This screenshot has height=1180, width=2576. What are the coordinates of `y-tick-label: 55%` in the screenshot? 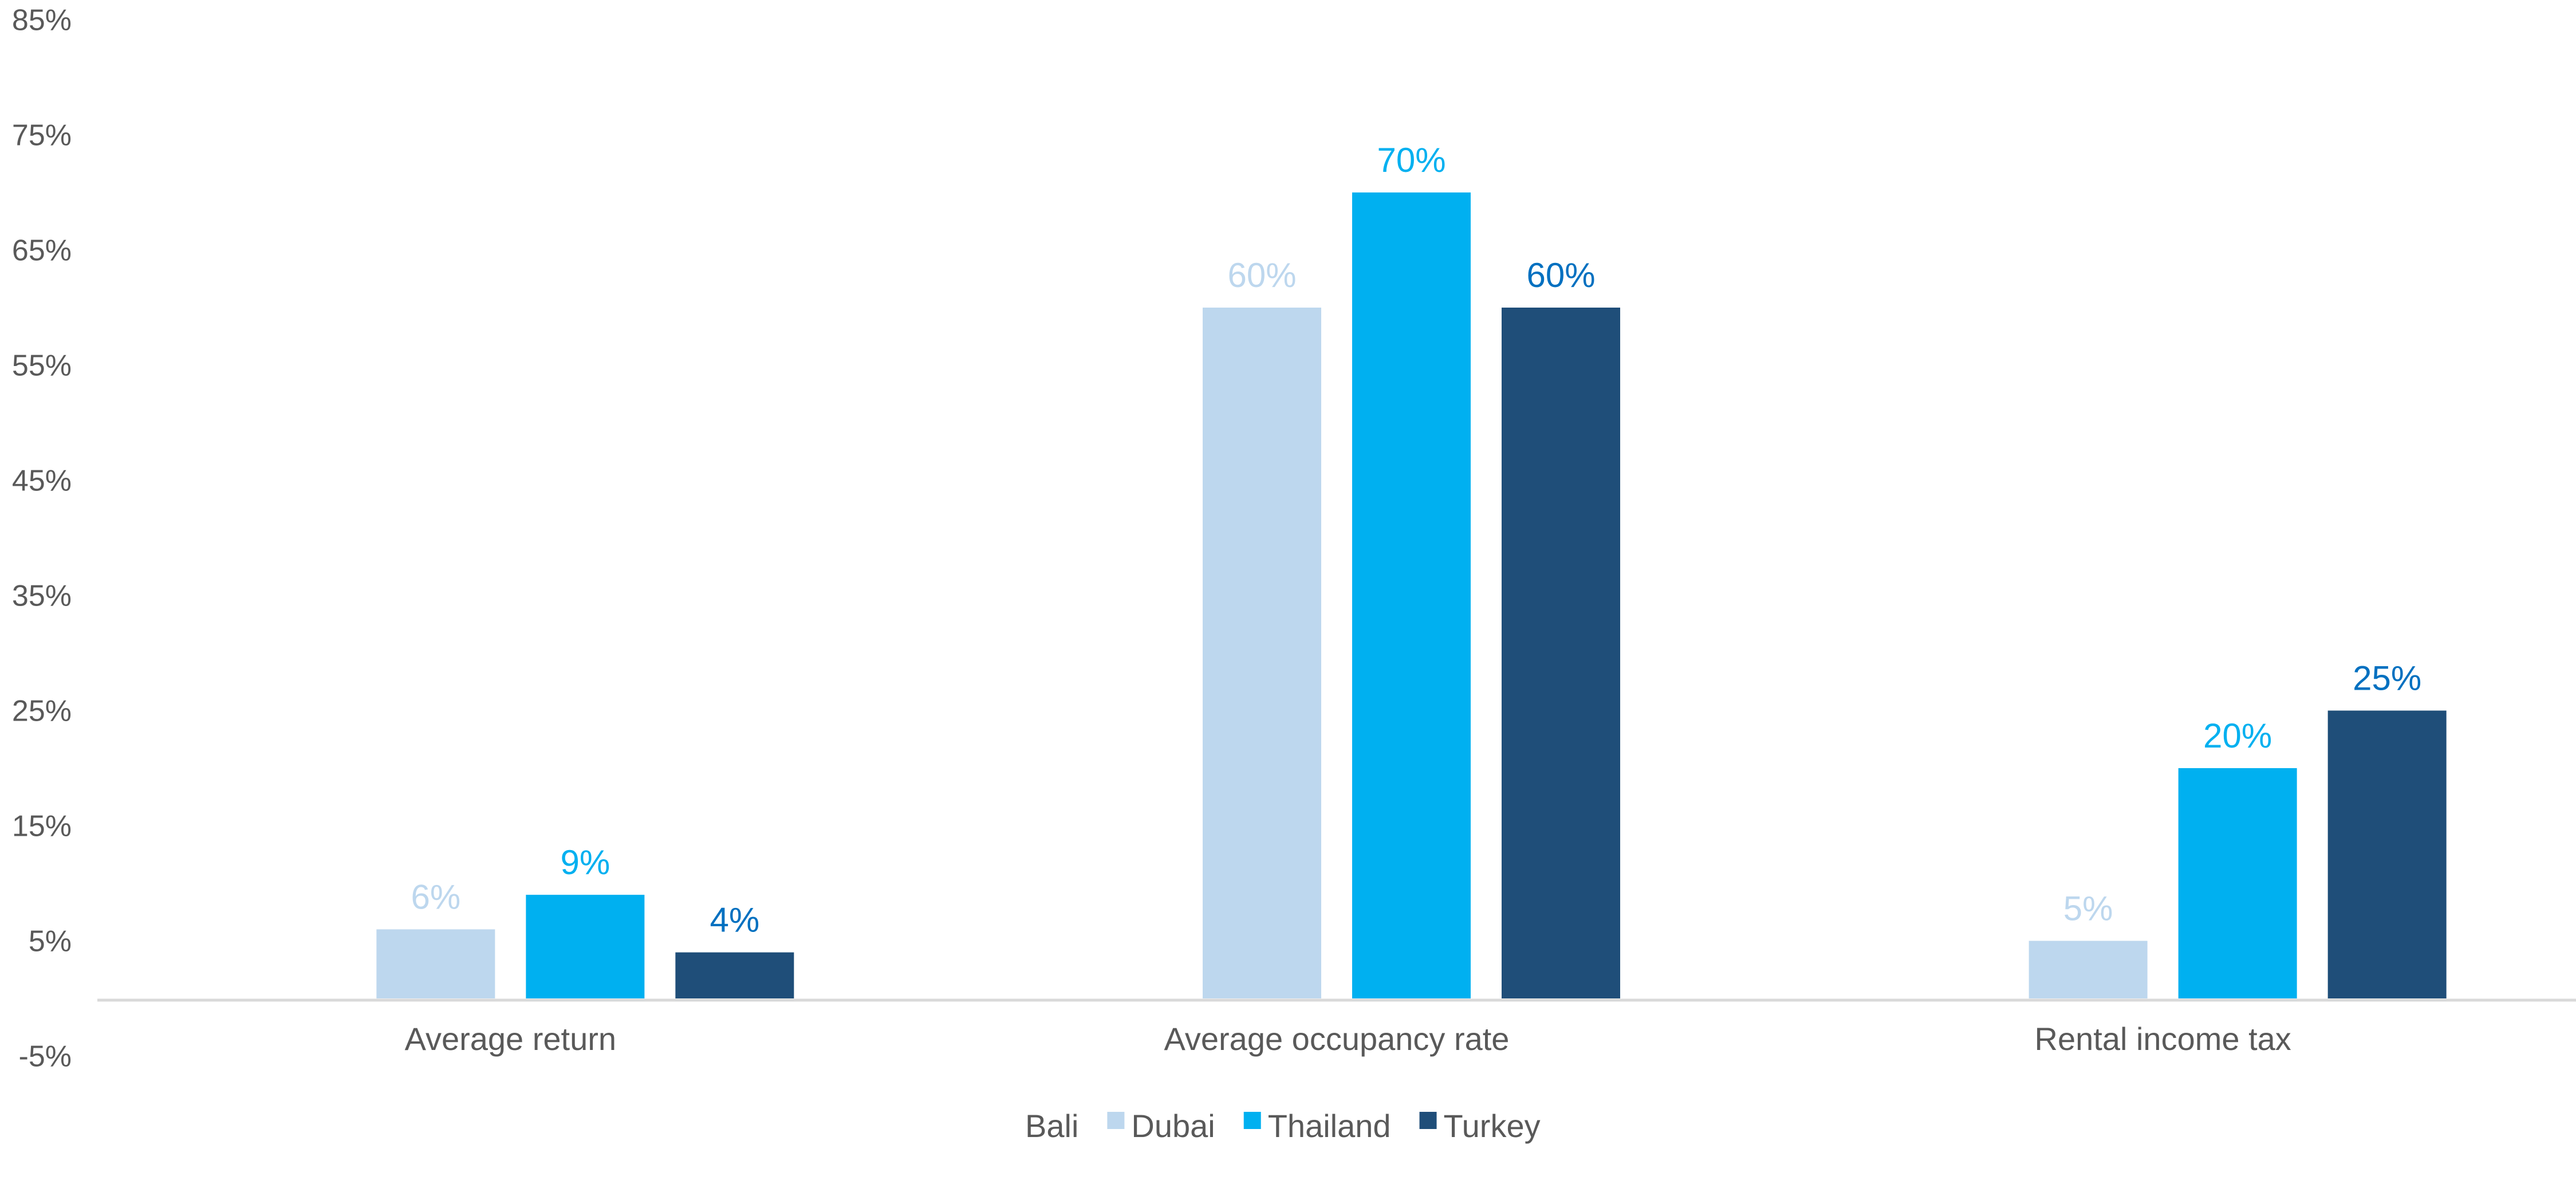 It's located at (42, 366).